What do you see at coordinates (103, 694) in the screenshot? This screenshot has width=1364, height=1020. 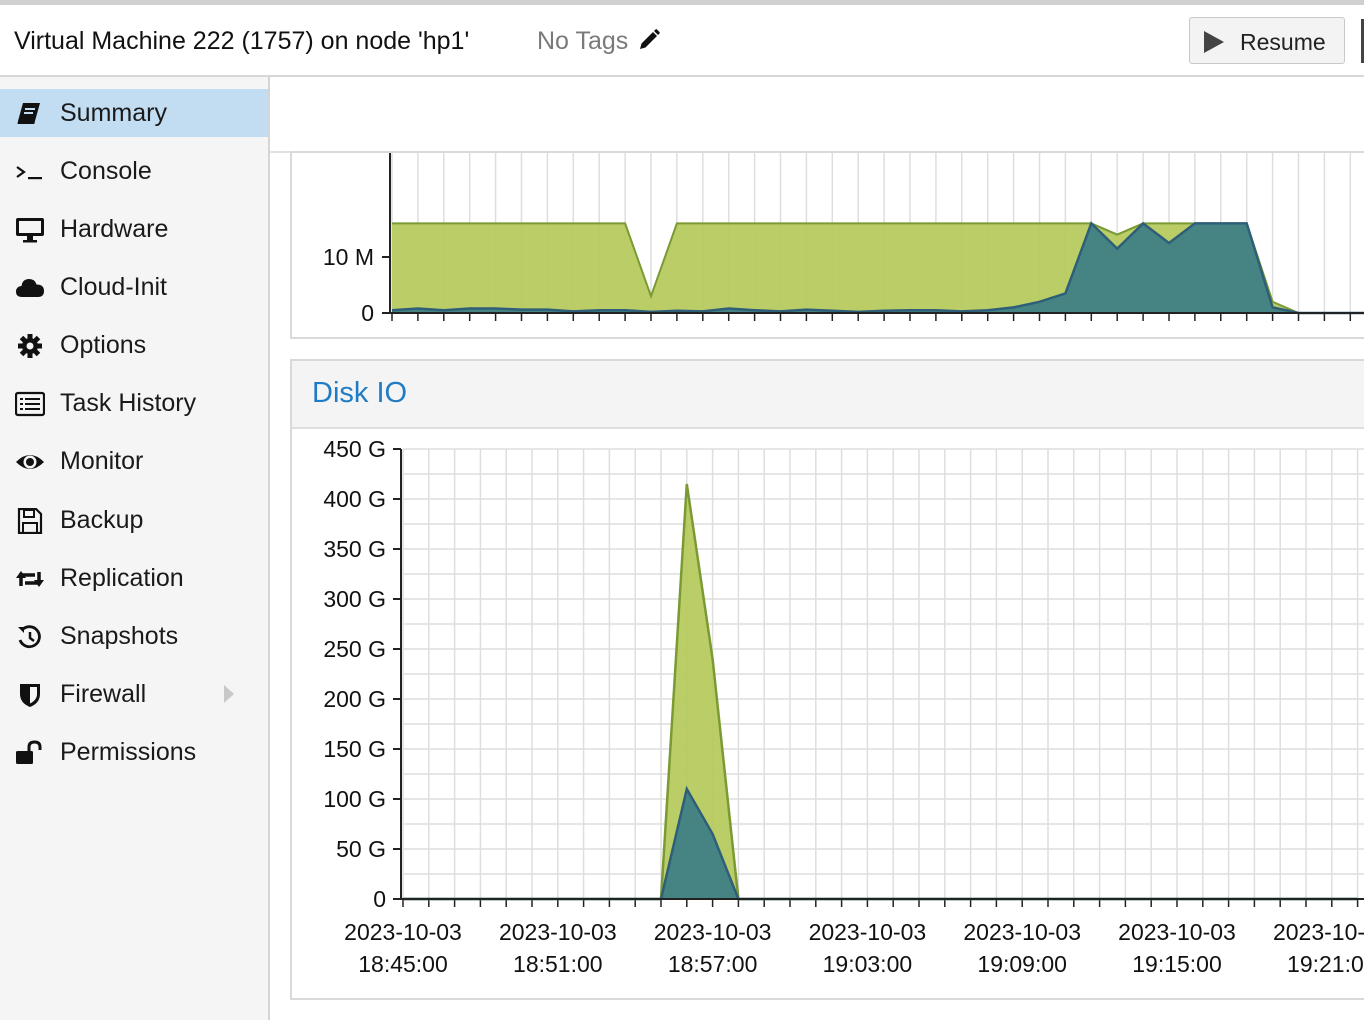 I see `sidebar-item-label: Firewall` at bounding box center [103, 694].